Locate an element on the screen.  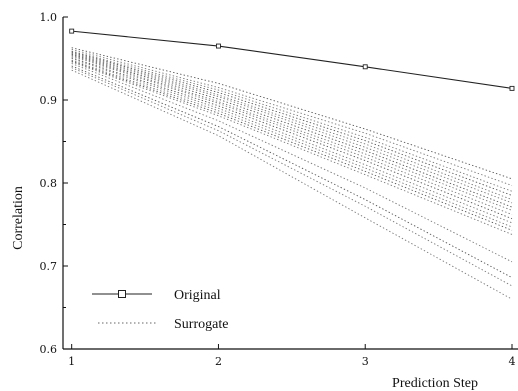
legend-surrogate-label: Surrogate is located at coordinates (201, 324).